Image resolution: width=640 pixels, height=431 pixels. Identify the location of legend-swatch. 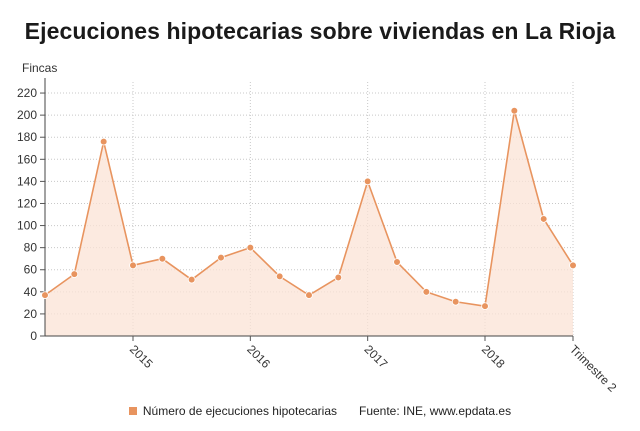
(132, 411).